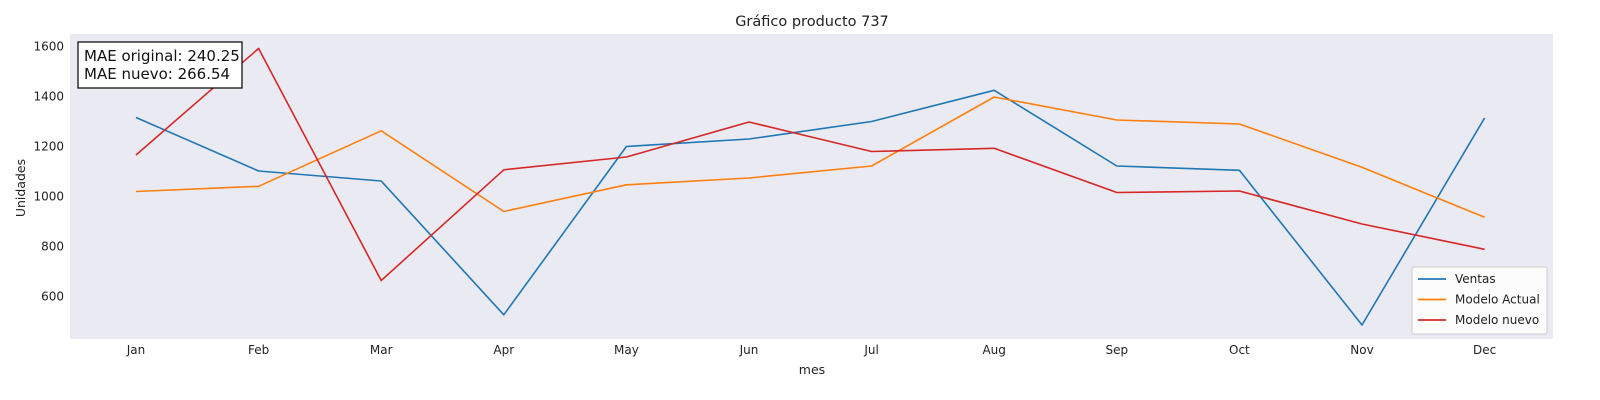 This screenshot has width=1600, height=400. What do you see at coordinates (812, 369) in the screenshot?
I see `x-axis-label: mes` at bounding box center [812, 369].